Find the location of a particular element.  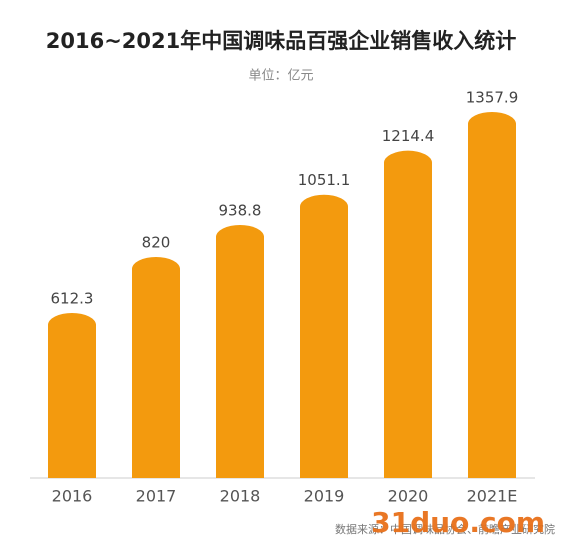

value-label: 820 is located at coordinates (156, 242).